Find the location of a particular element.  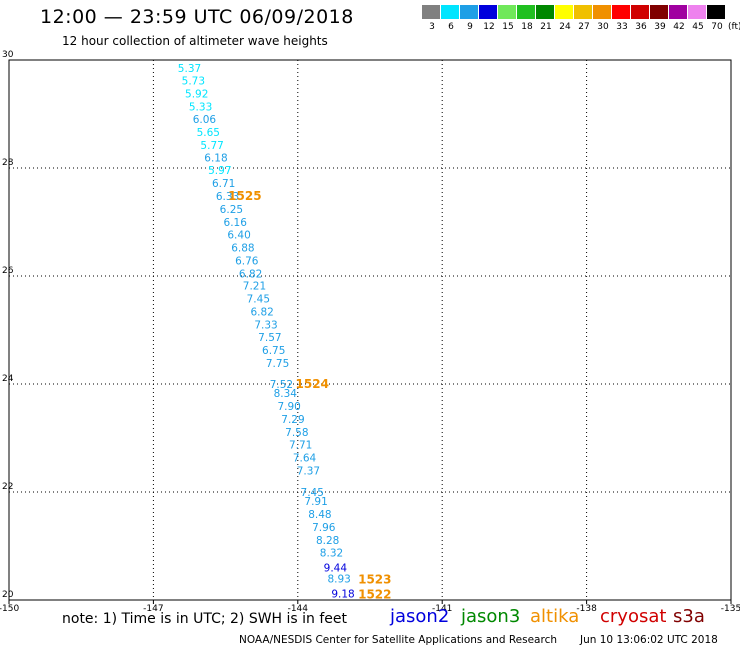

data-point-label: 8.93 is located at coordinates (338, 579).